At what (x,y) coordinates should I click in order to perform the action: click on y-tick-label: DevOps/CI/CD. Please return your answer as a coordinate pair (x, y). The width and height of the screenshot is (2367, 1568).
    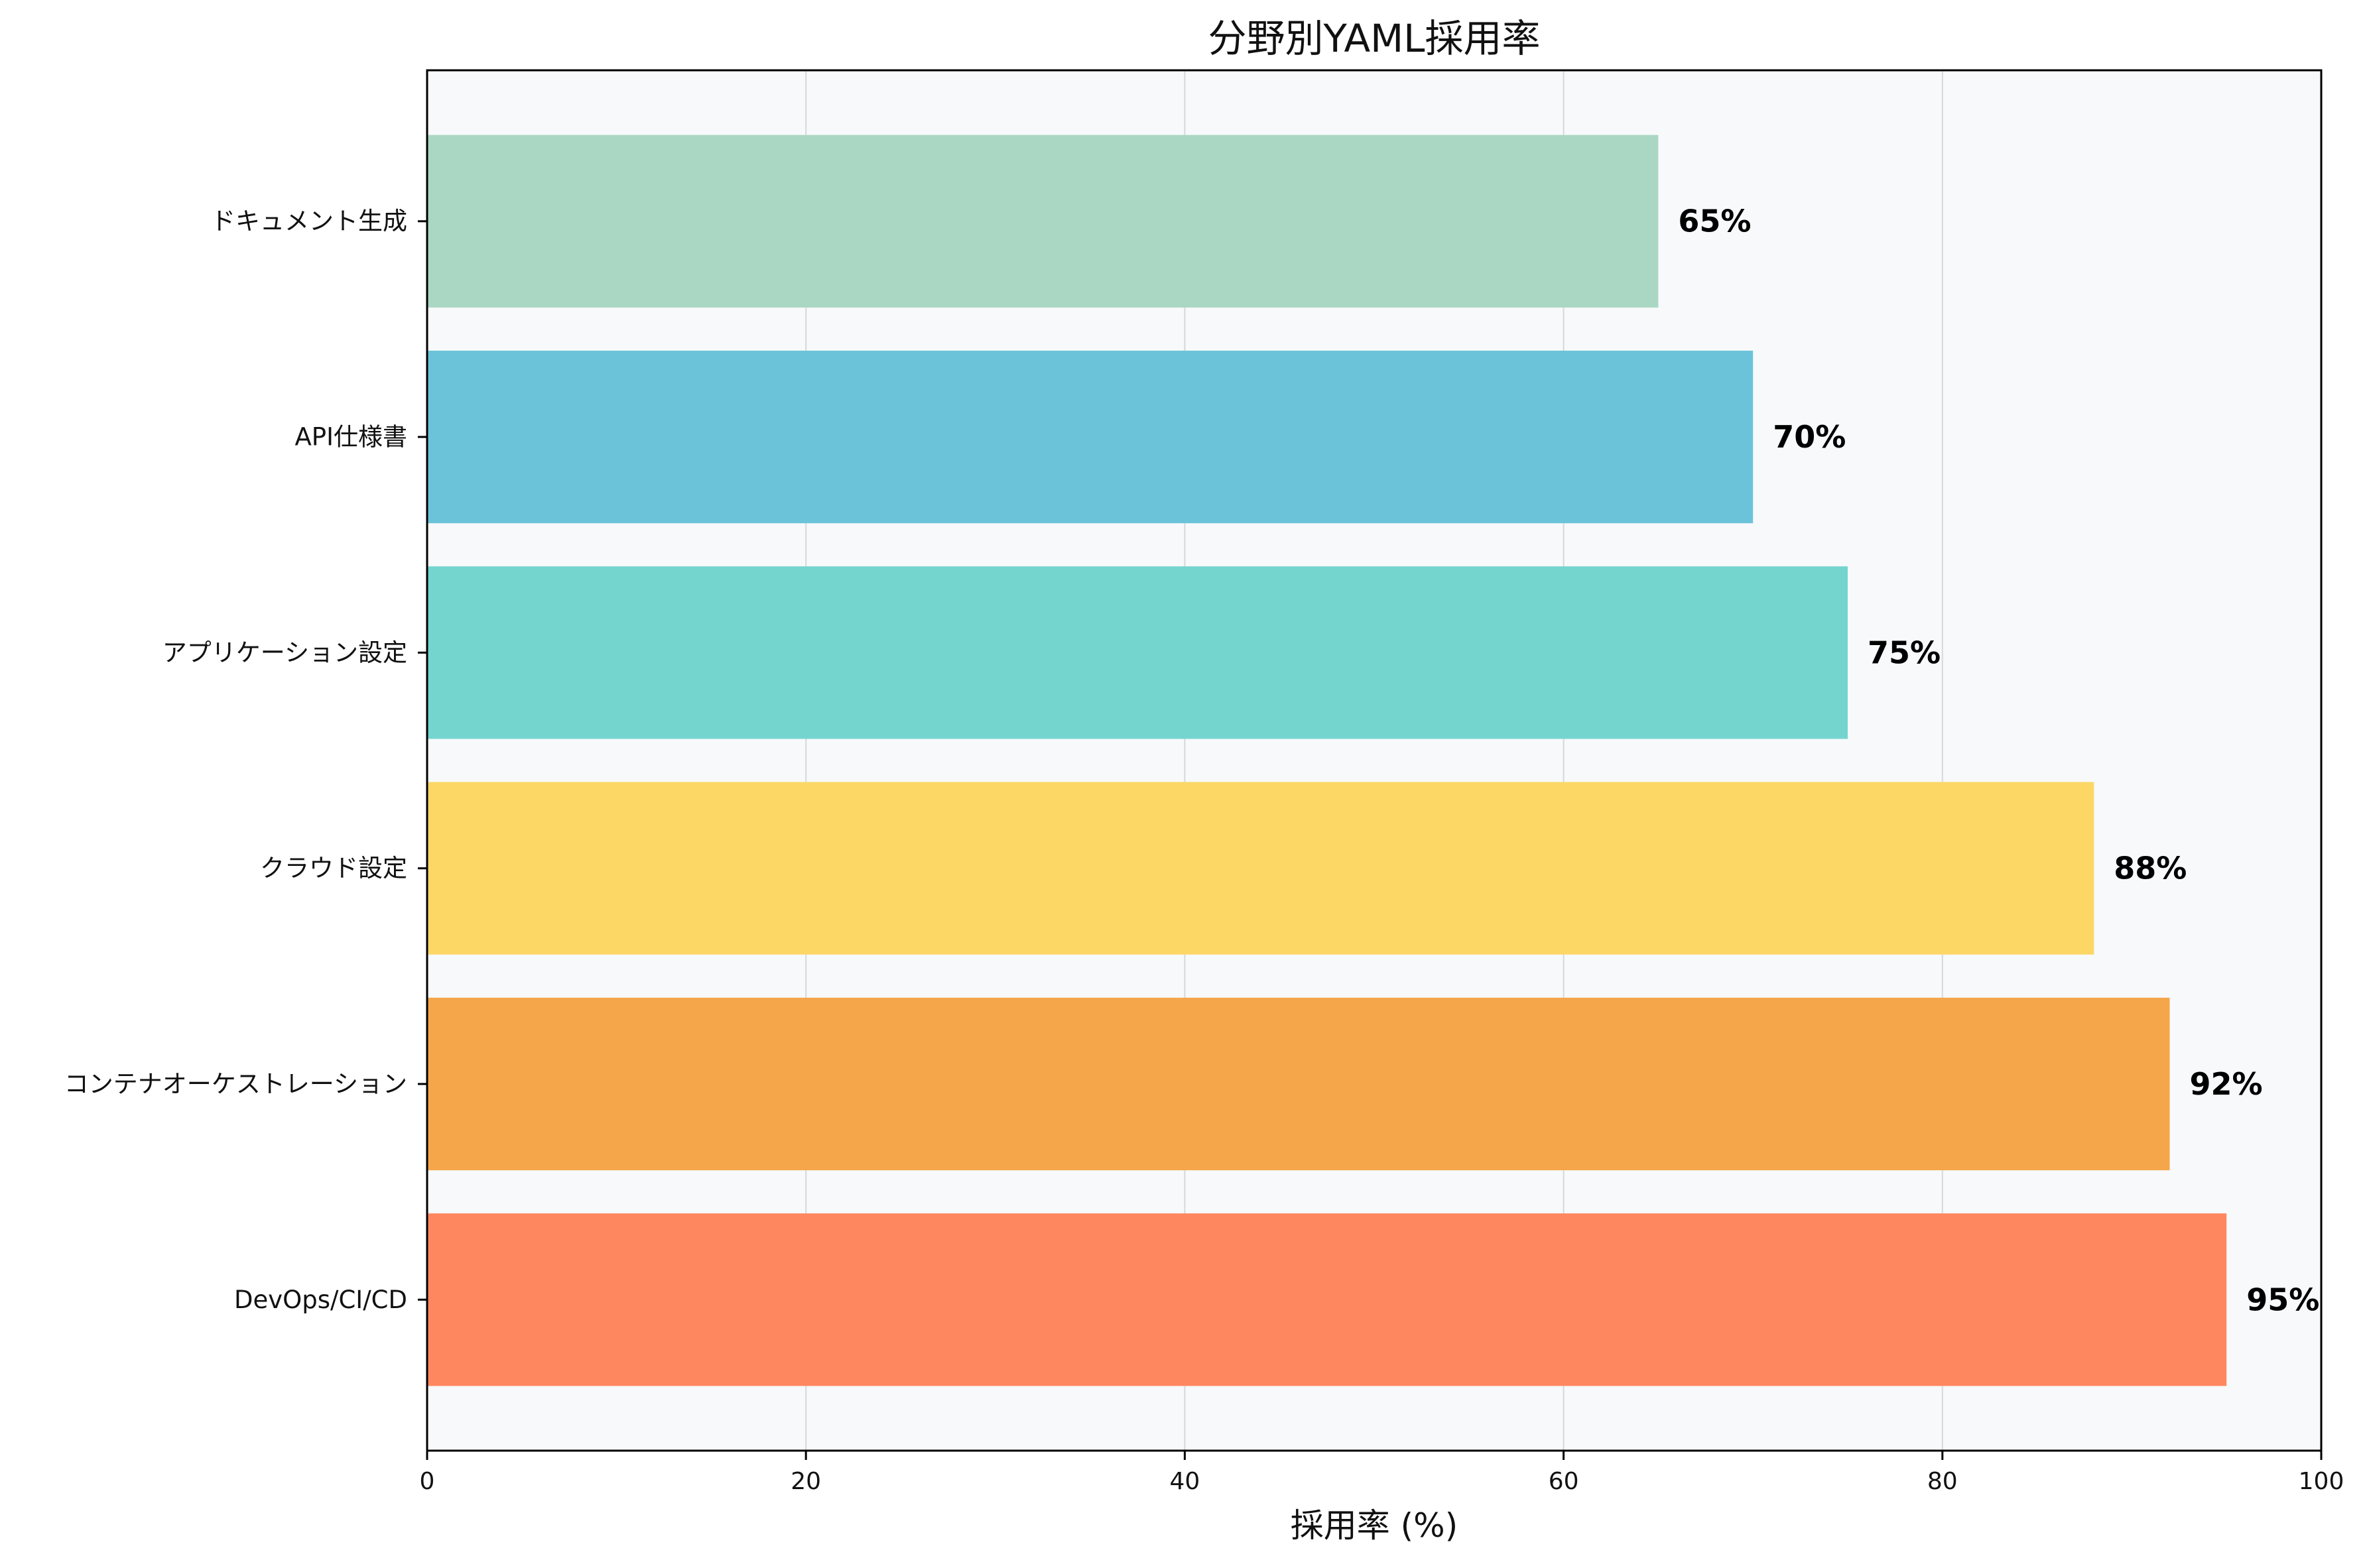
    Looking at the image, I should click on (320, 1300).